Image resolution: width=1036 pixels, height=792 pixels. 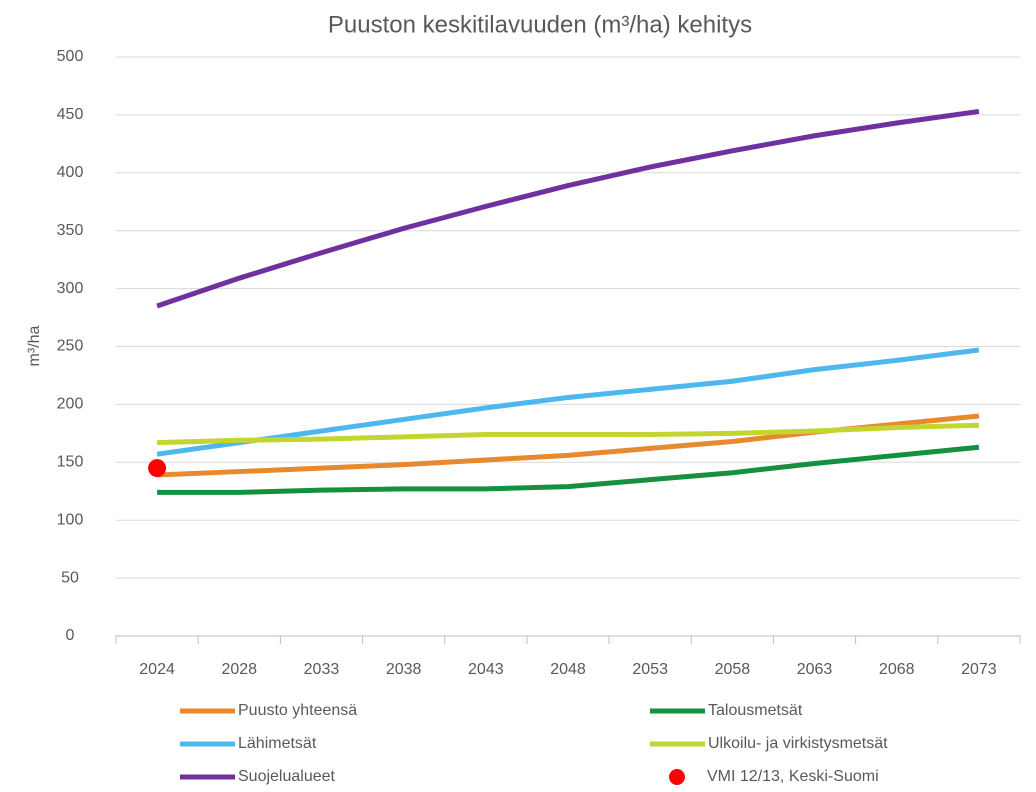 I want to click on y-tick-label: 250, so click(x=70, y=346).